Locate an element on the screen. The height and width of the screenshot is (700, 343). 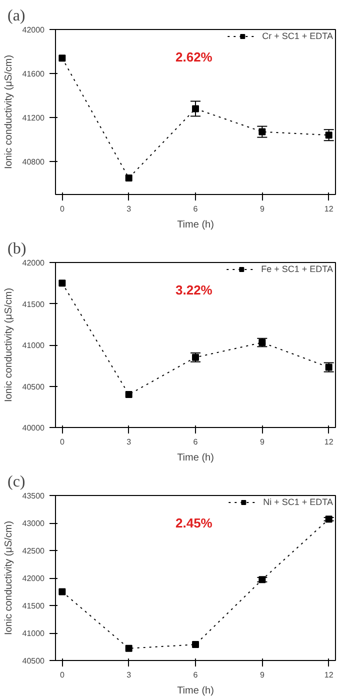
y-tick-label: 41600 is located at coordinates (34, 74).